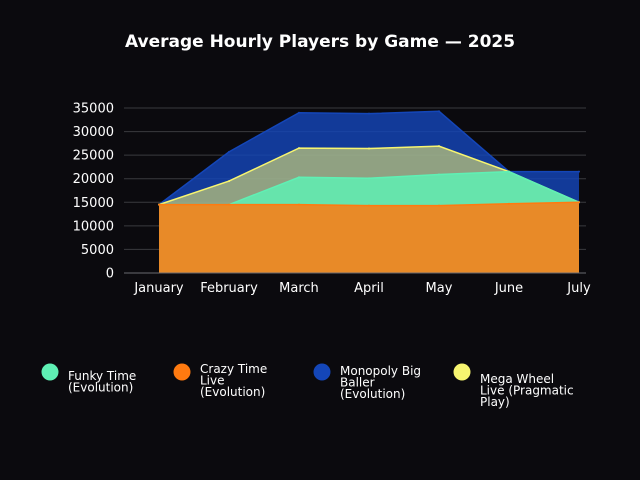  What do you see at coordinates (369, 237) in the screenshot?
I see `series-area` at bounding box center [369, 237].